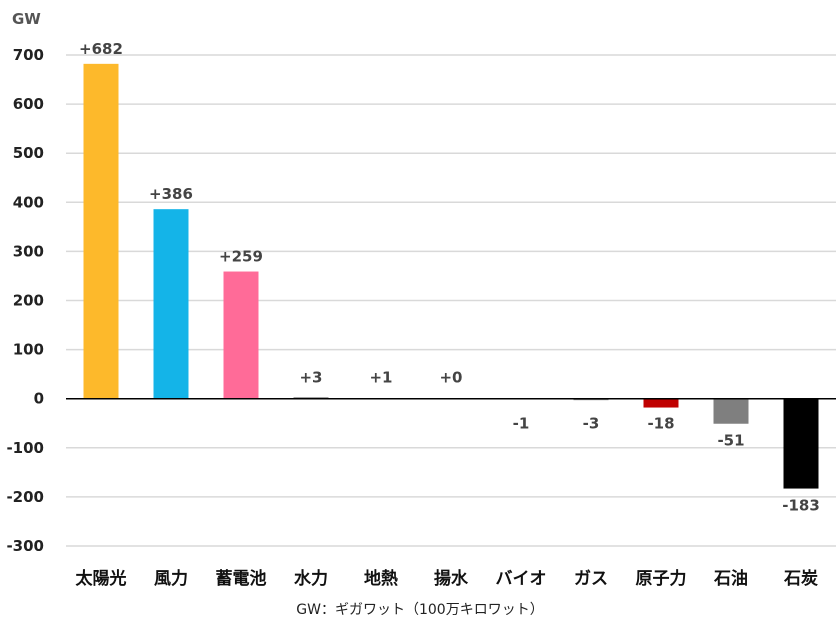 This screenshot has width=840, height=623. I want to click on category-label: 太陽光, so click(101, 578).